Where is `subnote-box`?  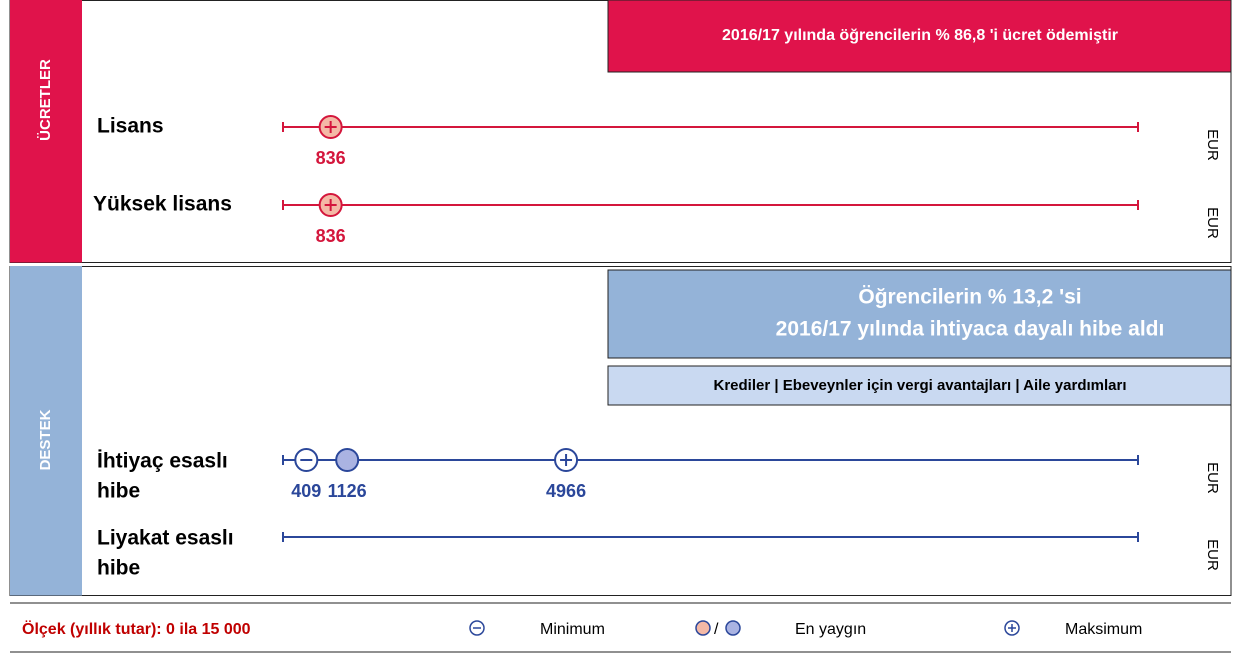 subnote-box is located at coordinates (919, 385).